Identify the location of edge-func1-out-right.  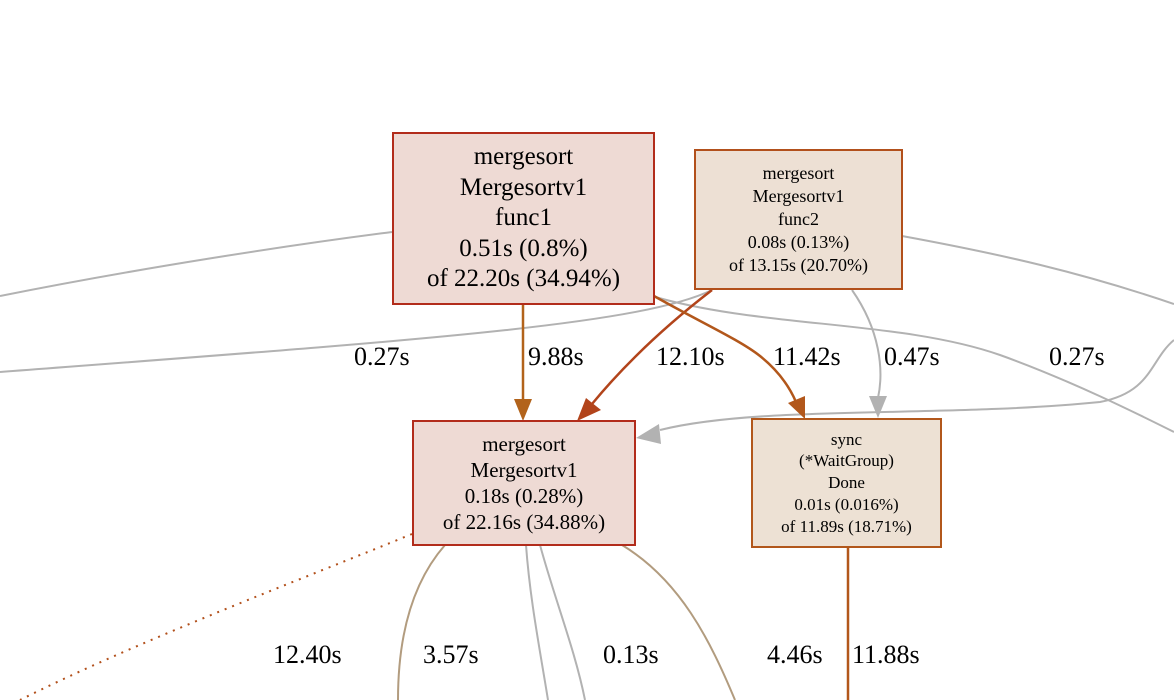
(912, 364).